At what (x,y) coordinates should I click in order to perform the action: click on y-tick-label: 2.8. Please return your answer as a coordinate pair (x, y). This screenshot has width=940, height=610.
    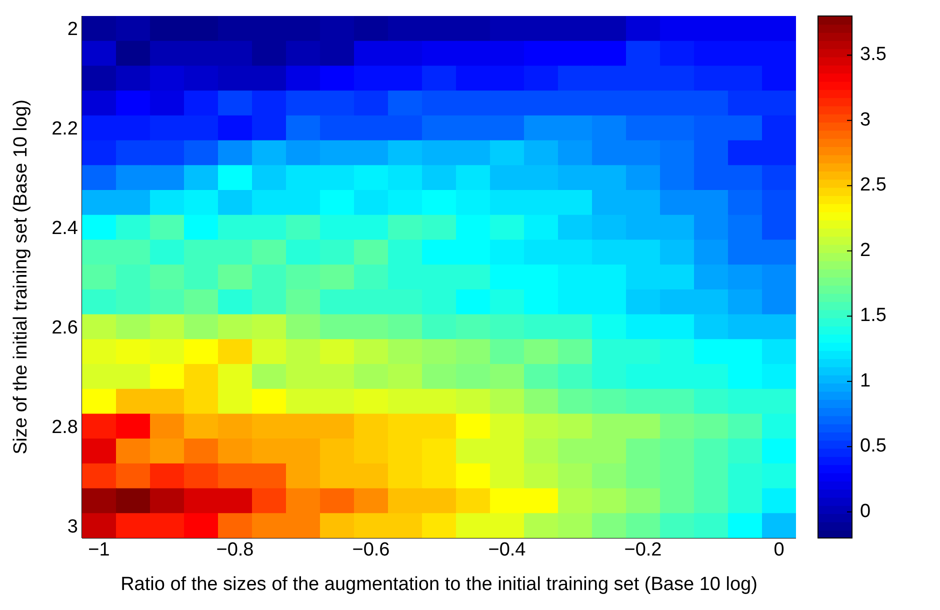
    Looking at the image, I should click on (65, 427).